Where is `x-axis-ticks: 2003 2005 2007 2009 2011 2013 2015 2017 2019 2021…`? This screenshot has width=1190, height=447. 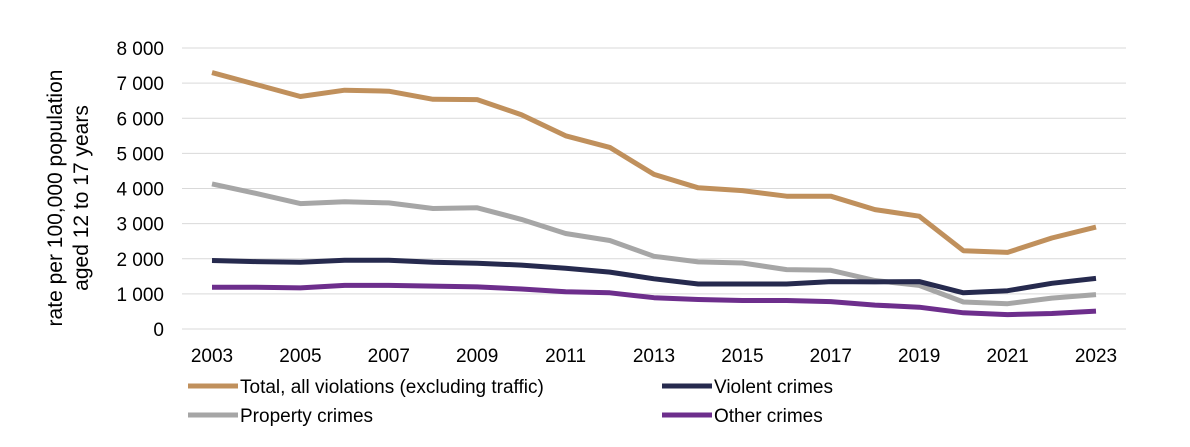
x-axis-ticks: 2003 2005 2007 2009 2011 2013 2015 2017 2019 2021… is located at coordinates (654, 356).